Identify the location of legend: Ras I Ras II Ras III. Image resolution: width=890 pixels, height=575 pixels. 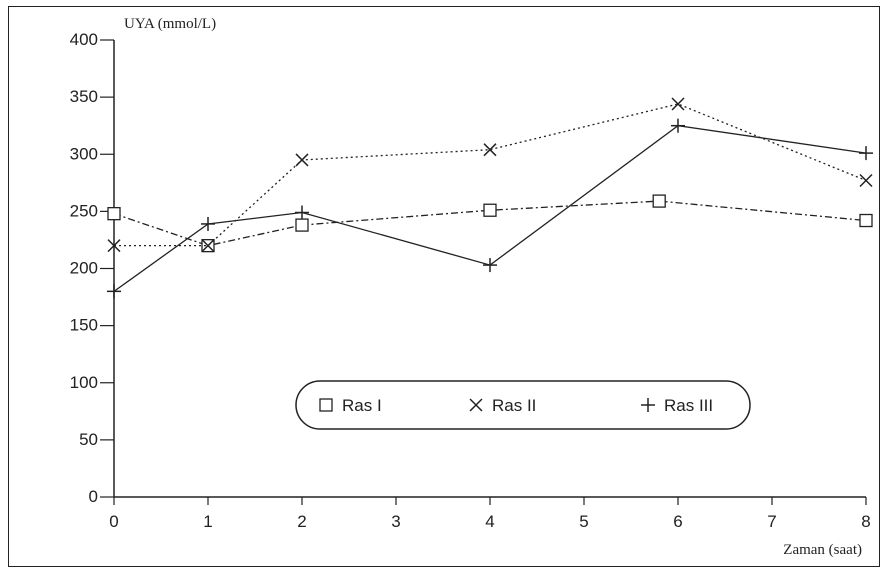
(523, 405).